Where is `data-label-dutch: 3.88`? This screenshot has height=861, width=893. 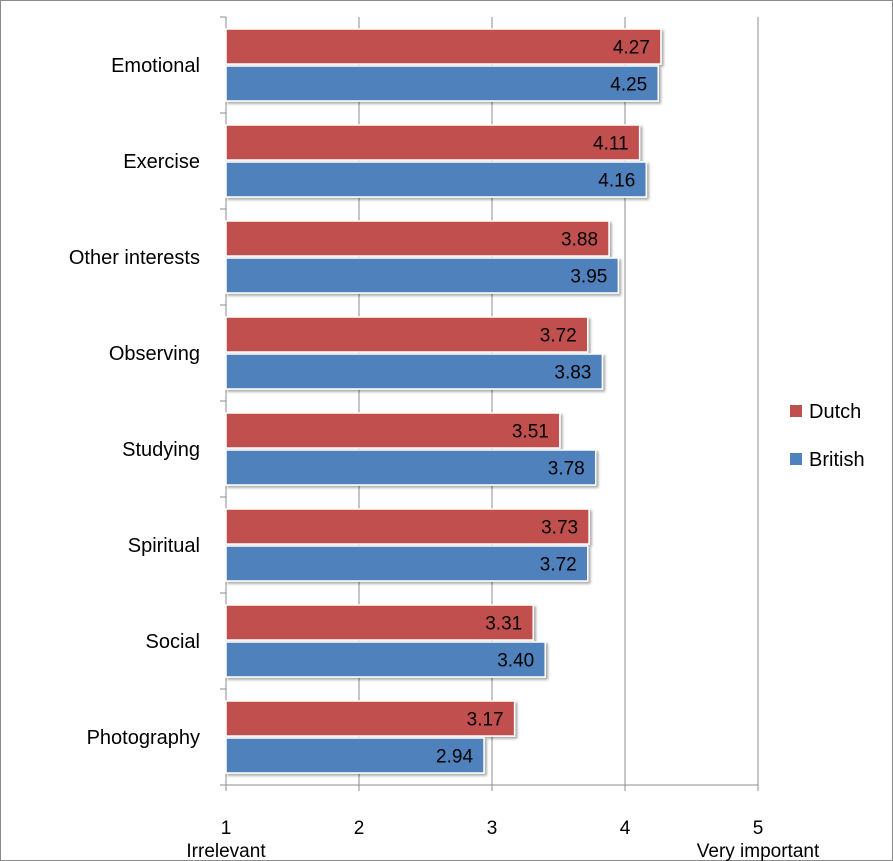 data-label-dutch: 3.88 is located at coordinates (579, 240).